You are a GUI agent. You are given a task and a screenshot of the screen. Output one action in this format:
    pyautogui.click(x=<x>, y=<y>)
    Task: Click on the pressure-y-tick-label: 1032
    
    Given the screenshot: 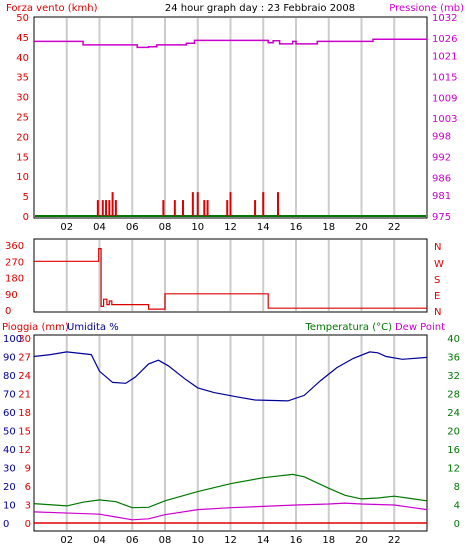 What is the action you would take?
    pyautogui.click(x=444, y=18)
    